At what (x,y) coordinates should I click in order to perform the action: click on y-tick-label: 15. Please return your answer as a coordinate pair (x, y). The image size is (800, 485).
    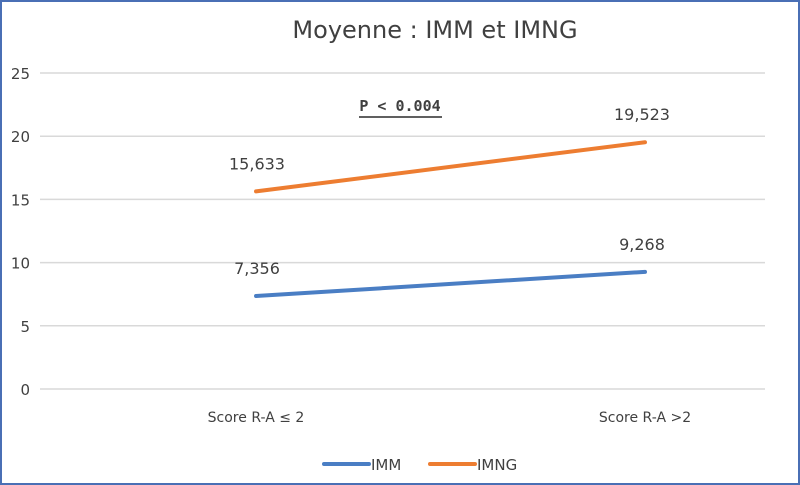
    Looking at the image, I should click on (20, 200).